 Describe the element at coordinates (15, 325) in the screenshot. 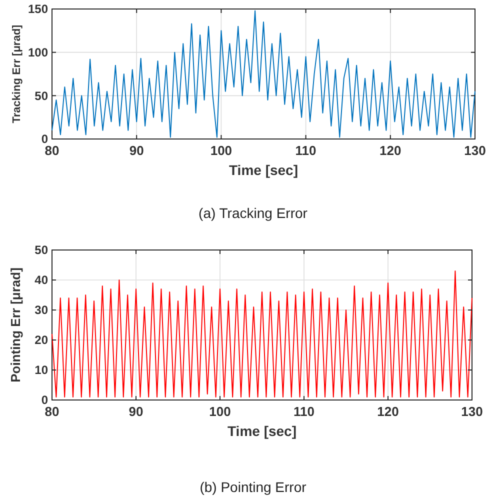

I see `y-axis-title: Pointing Err [μrad]` at that location.